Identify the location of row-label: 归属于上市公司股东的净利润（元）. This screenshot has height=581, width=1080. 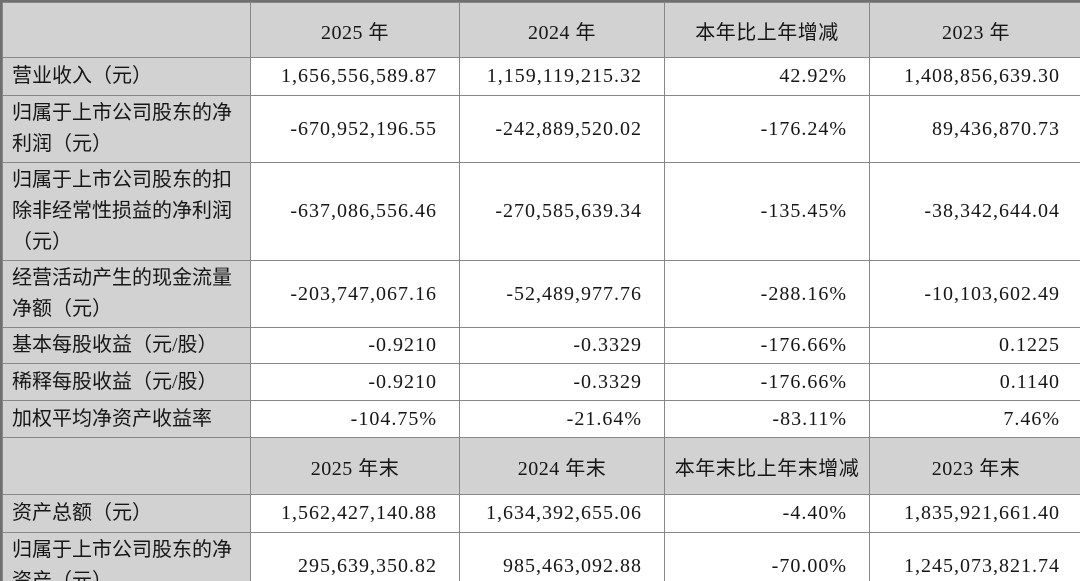
(126, 129).